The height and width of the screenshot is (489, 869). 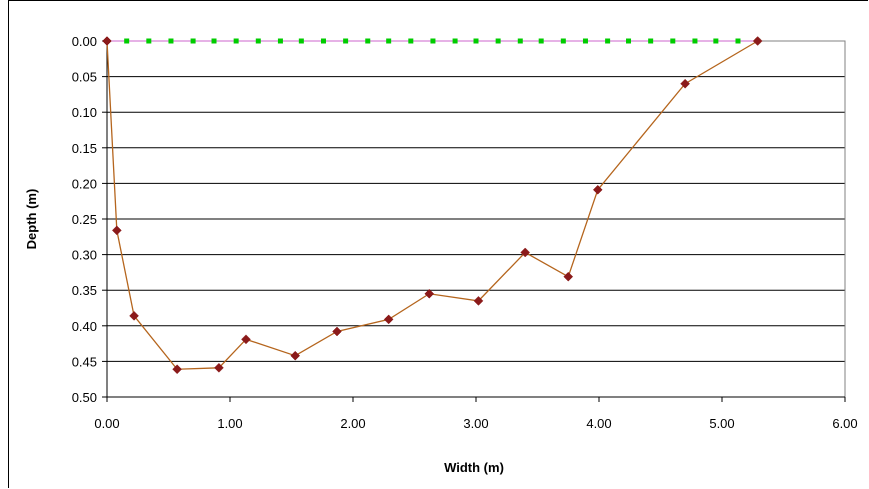 What do you see at coordinates (84, 148) in the screenshot?
I see `y-tick-label: 0.15` at bounding box center [84, 148].